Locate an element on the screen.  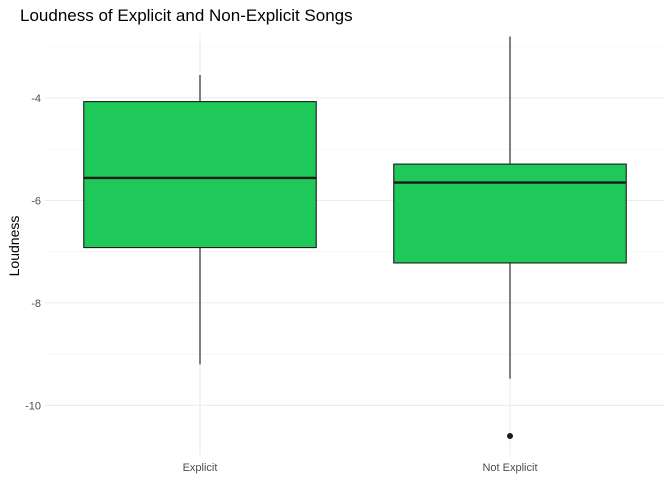
y-tick-label: -8 is located at coordinates (36, 304).